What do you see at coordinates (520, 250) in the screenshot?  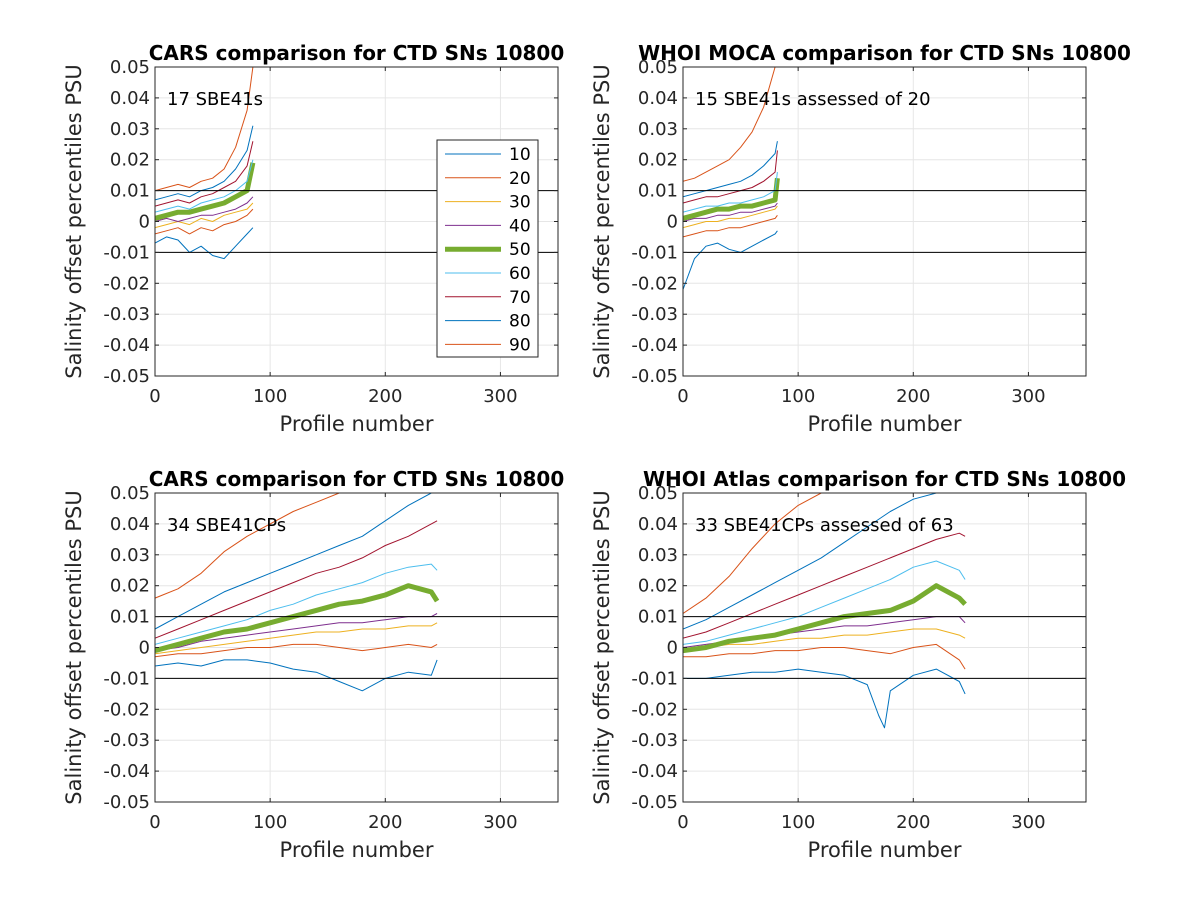 I see `legend-label-50: 50` at bounding box center [520, 250].